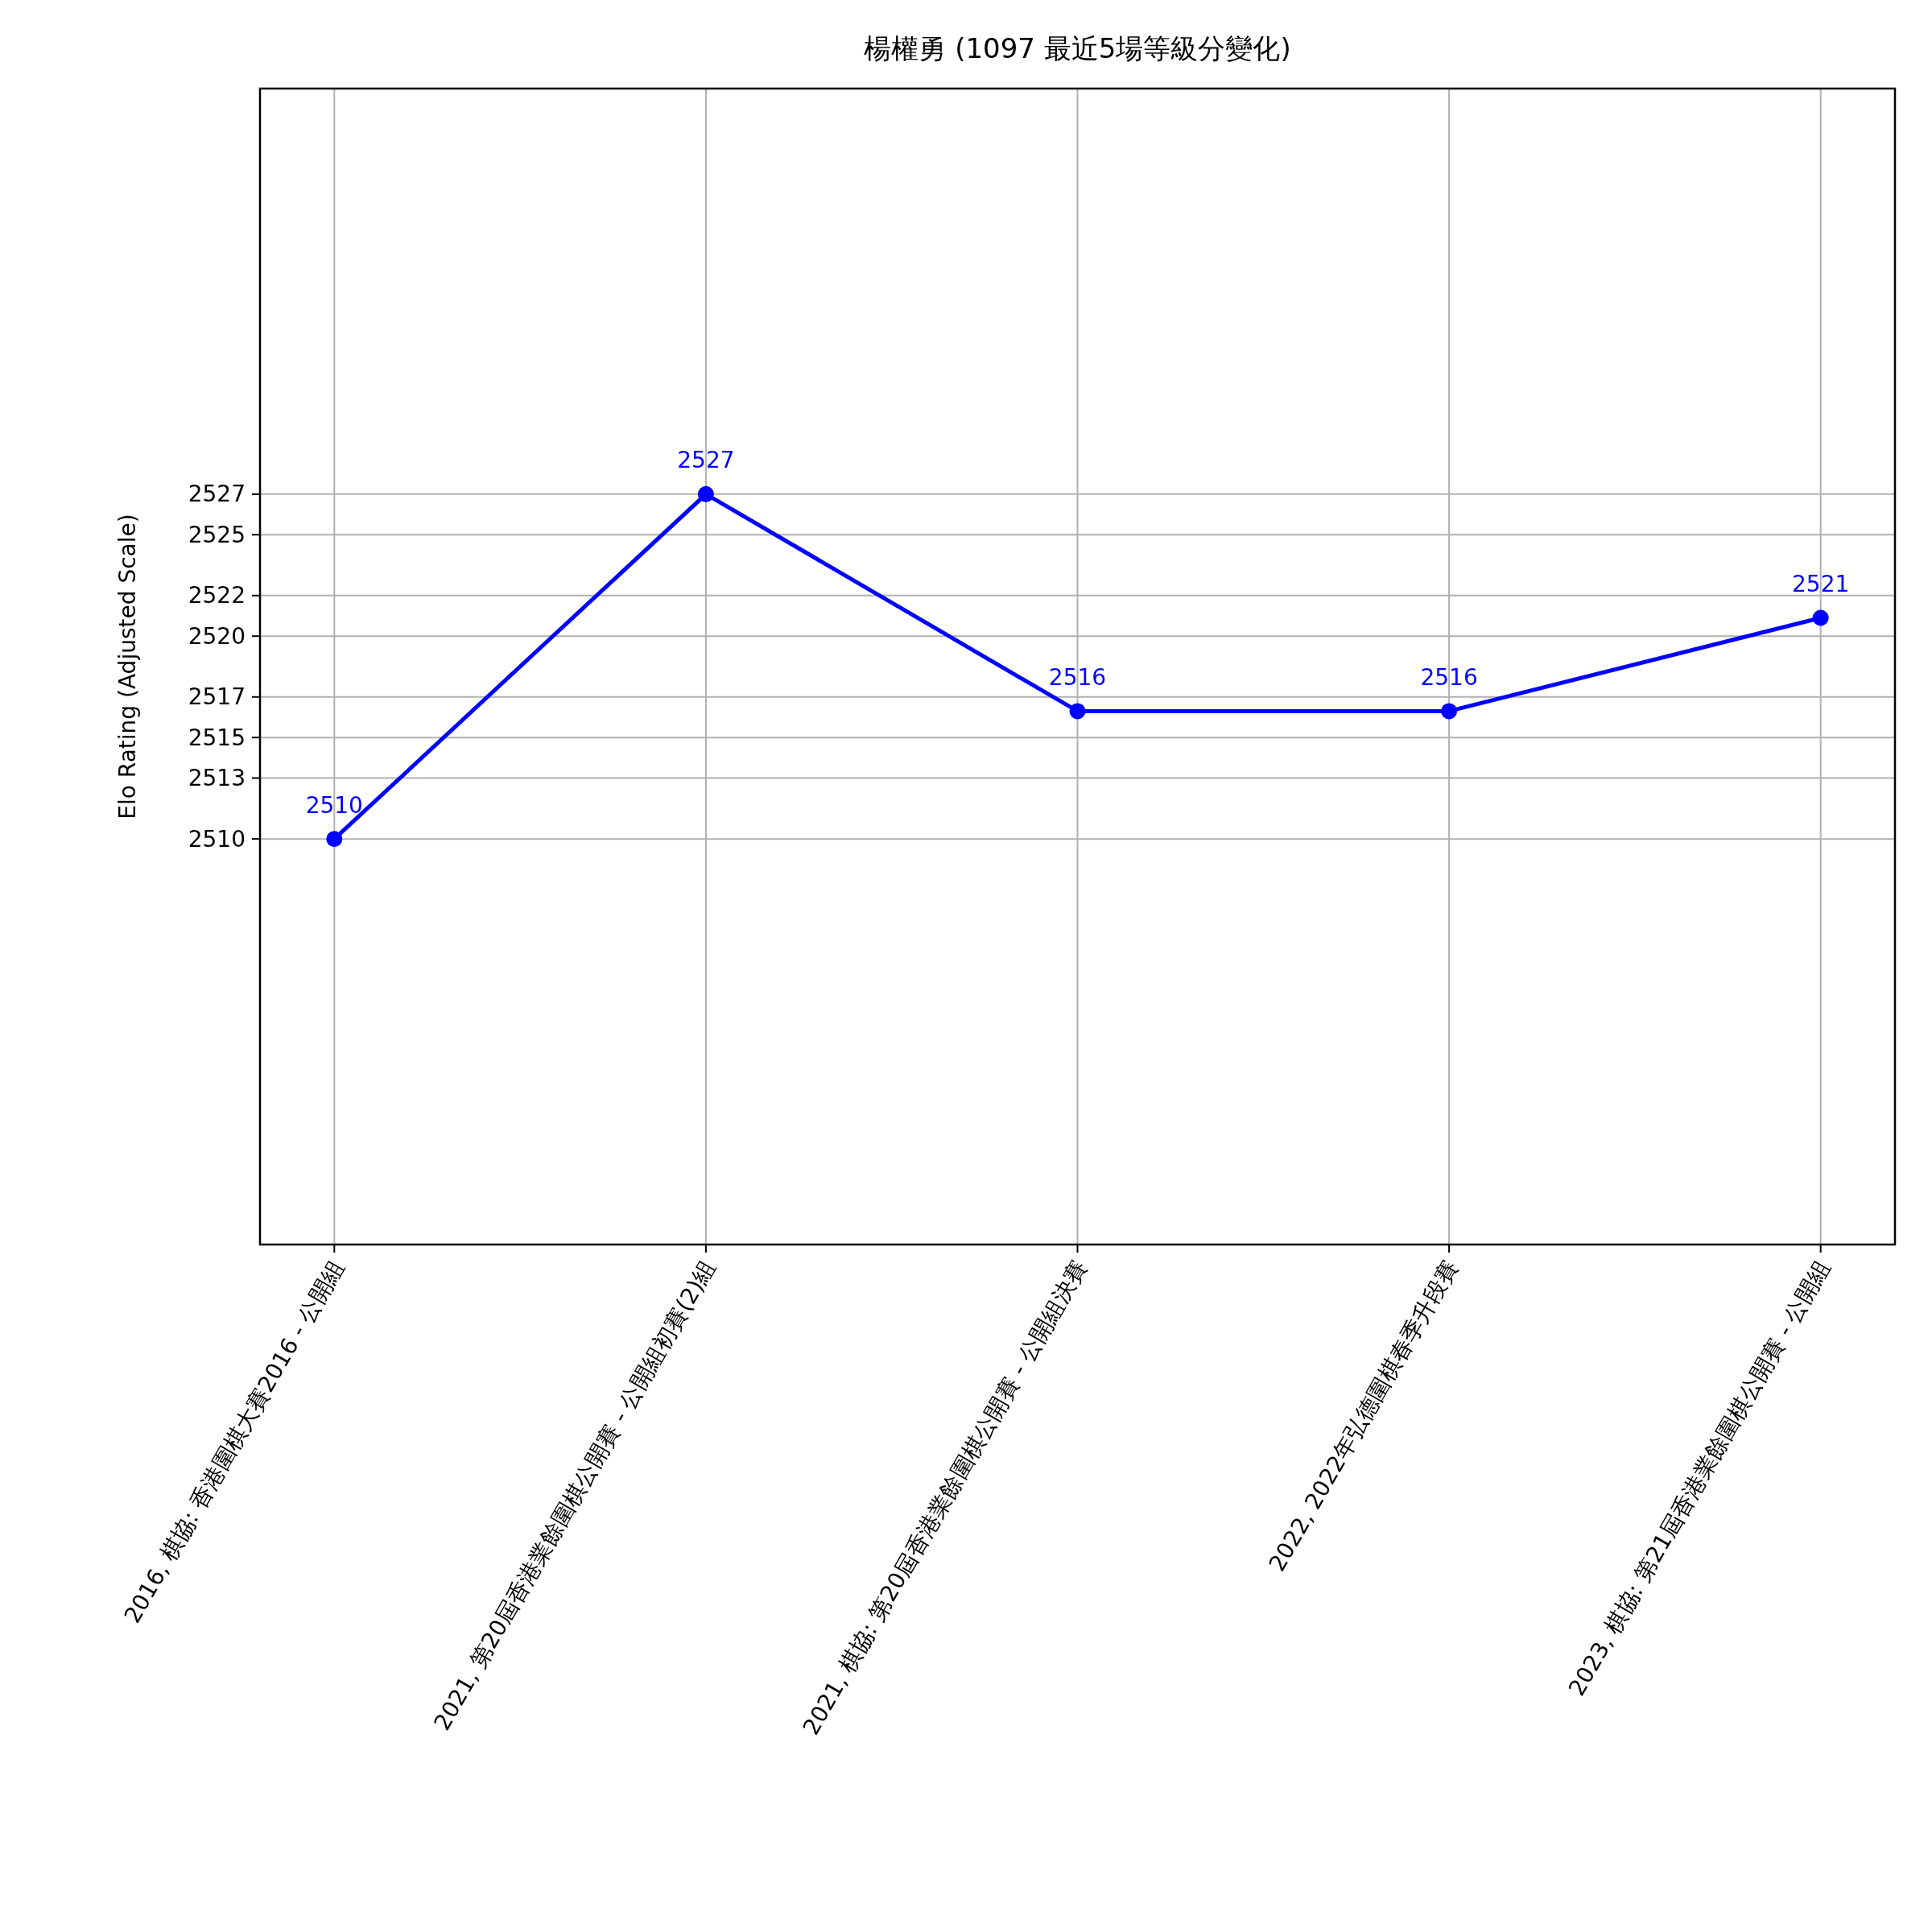 This screenshot has height=1932, width=1932. I want to click on y-tick-label: 2517, so click(217, 697).